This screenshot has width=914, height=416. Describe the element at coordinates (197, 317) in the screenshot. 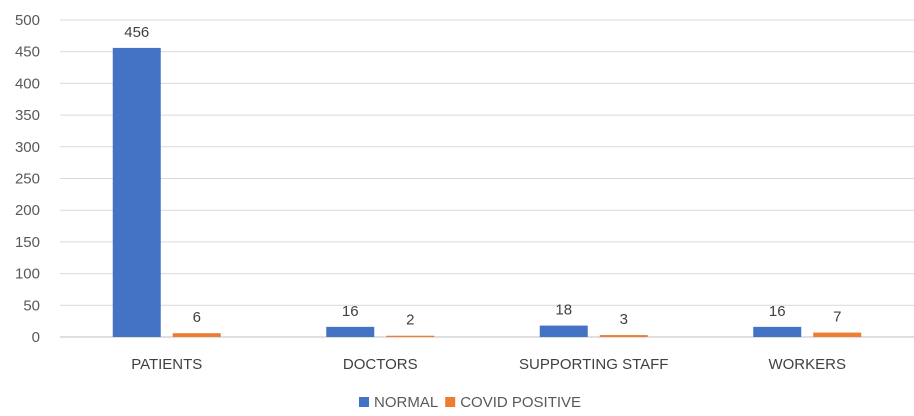

I see `data-label: 6` at that location.